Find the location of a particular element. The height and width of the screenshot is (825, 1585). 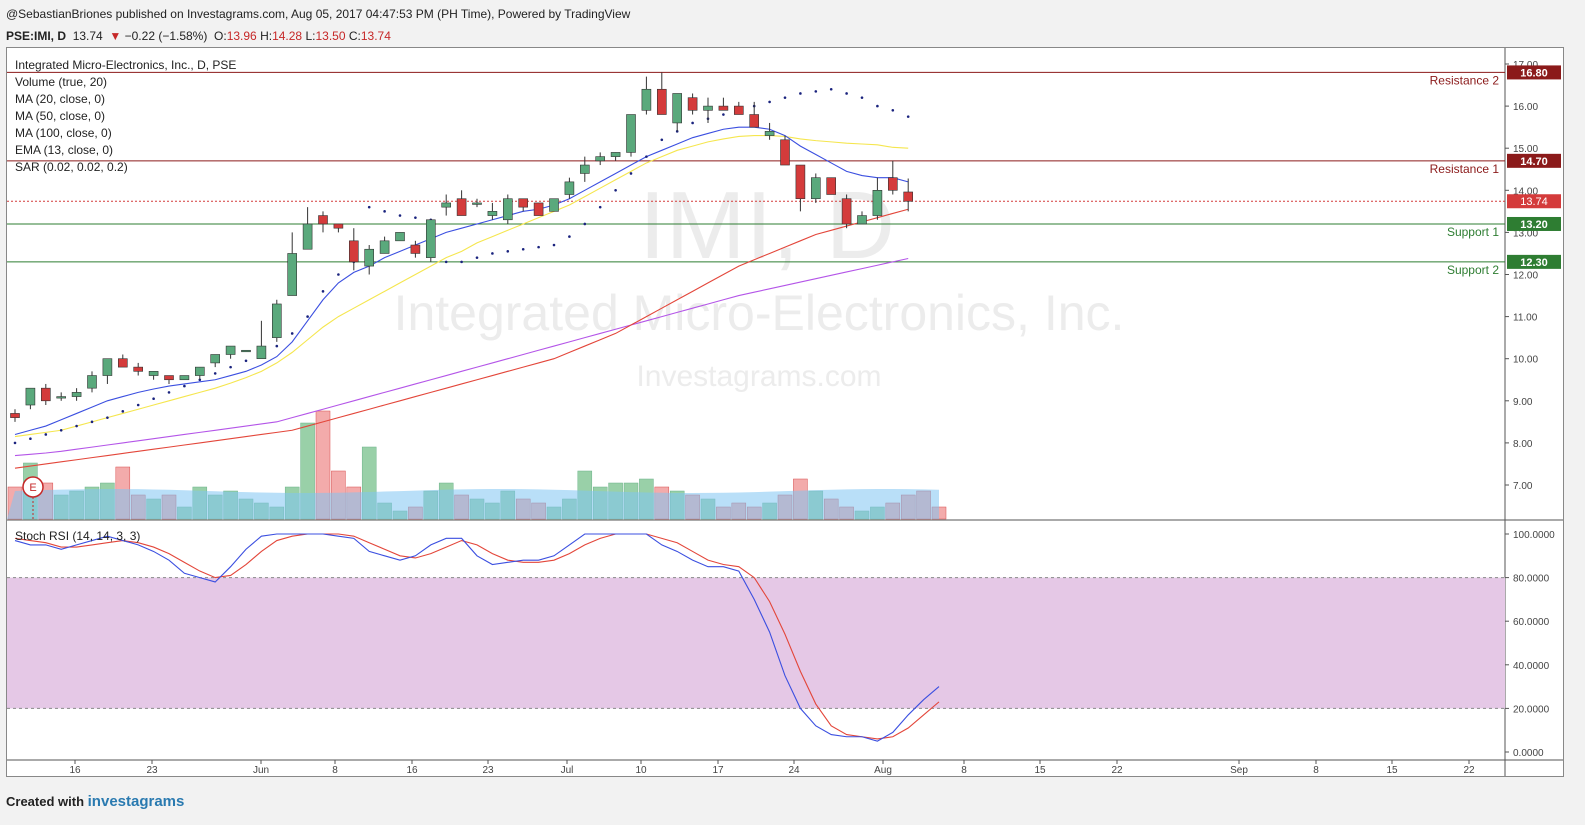

x-tick-label: 22 is located at coordinates (1469, 770).